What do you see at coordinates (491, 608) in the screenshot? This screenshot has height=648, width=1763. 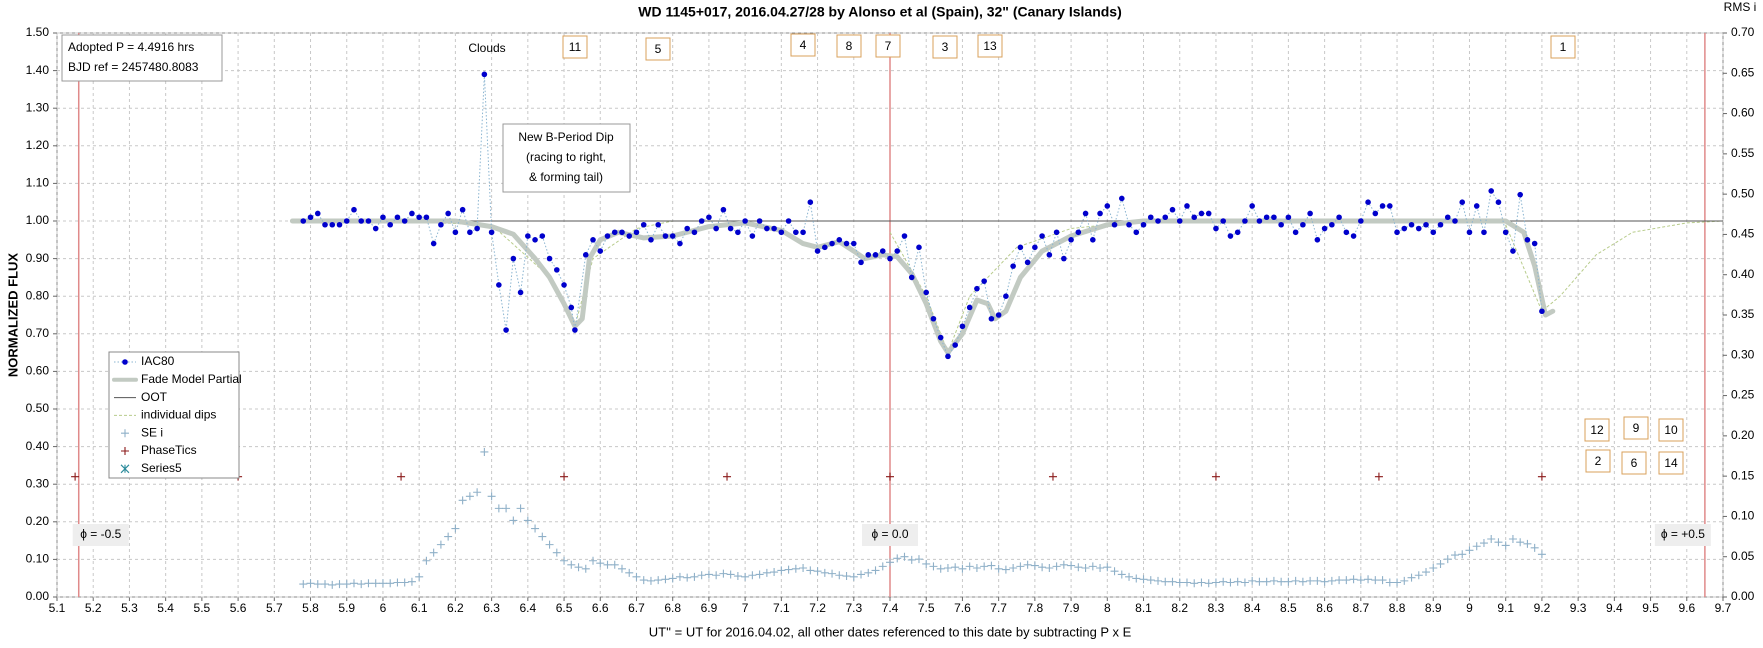 I see `x-tick-label: 6.3` at bounding box center [491, 608].